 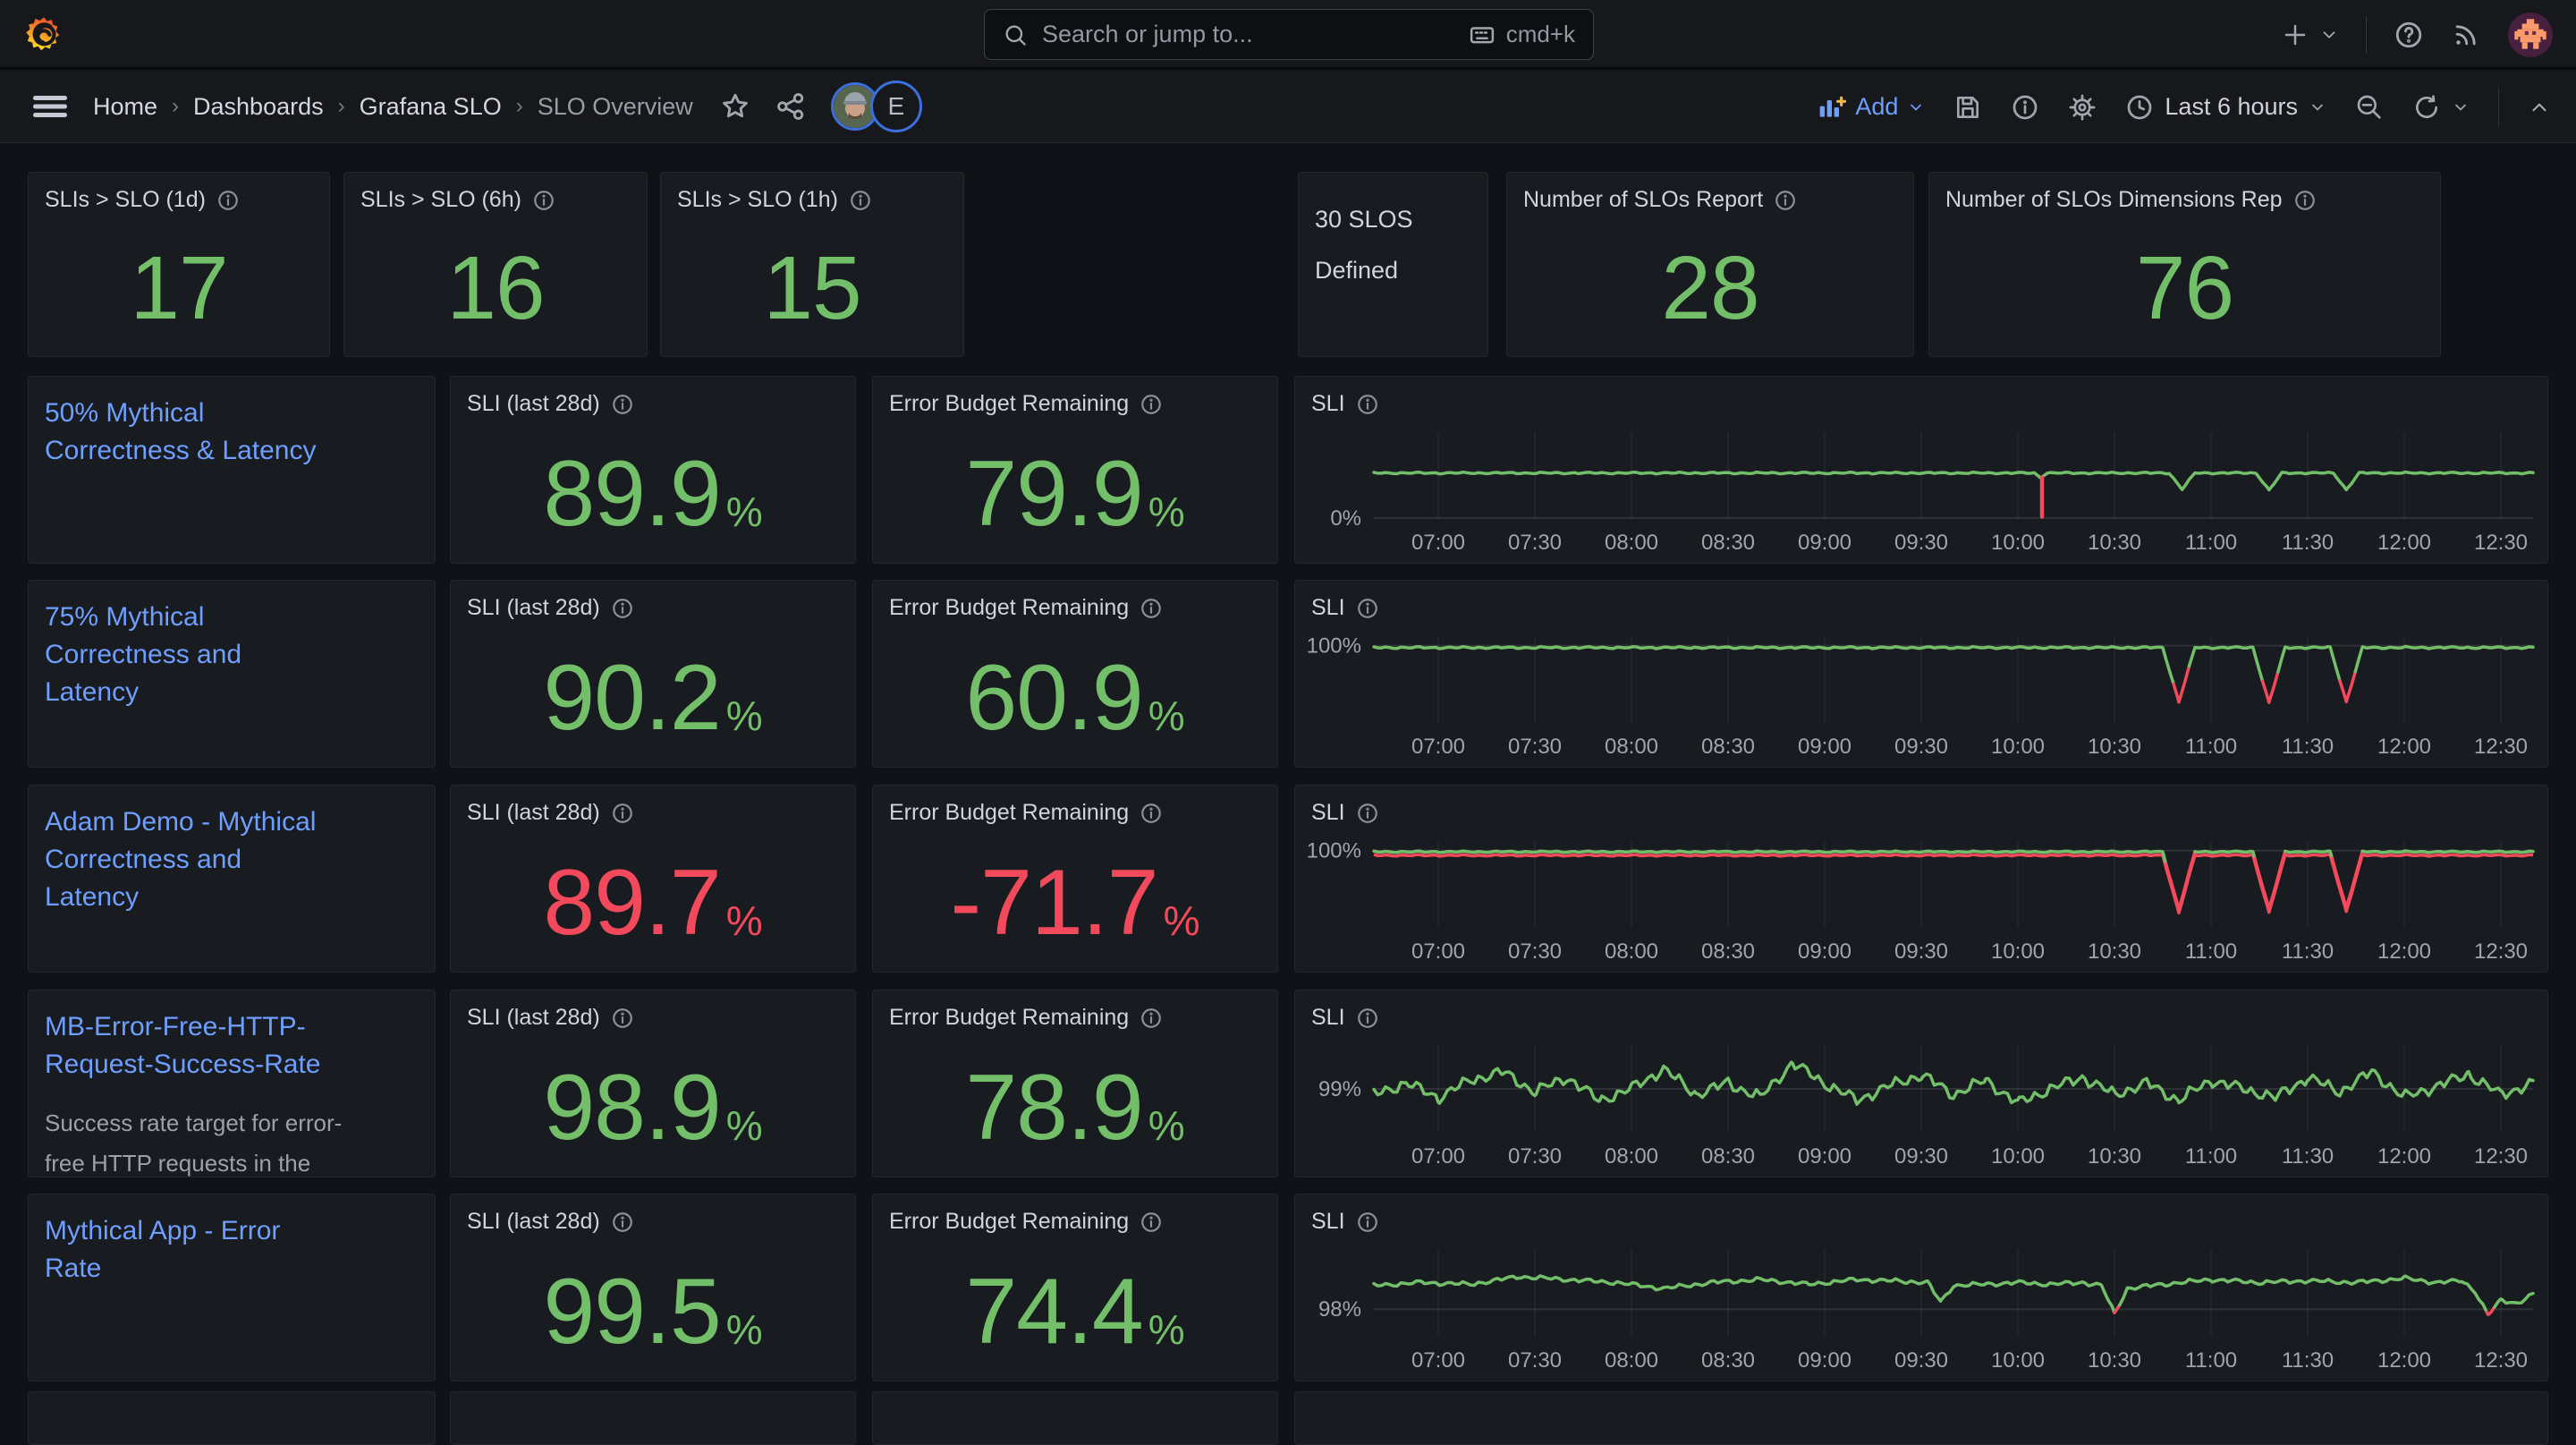 I want to click on help-button, so click(x=2409, y=35).